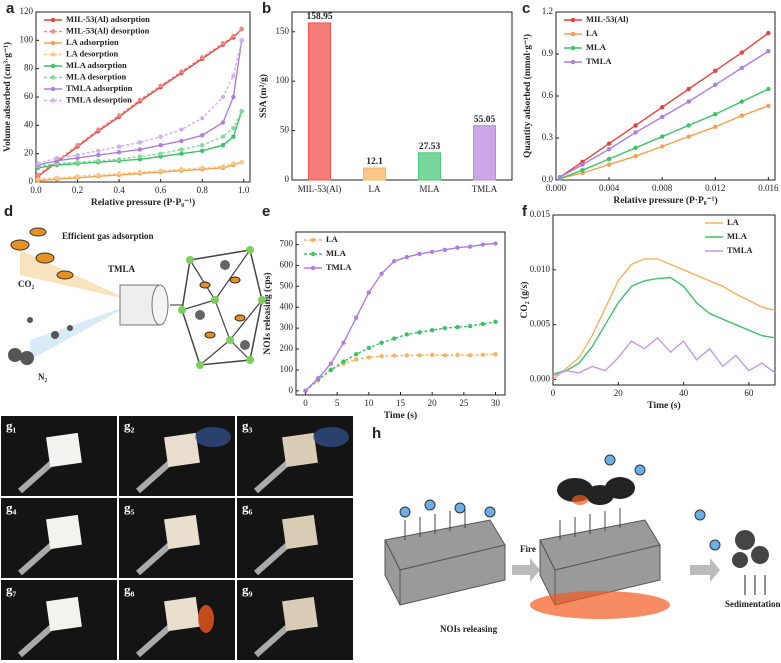 The height and width of the screenshot is (663, 781). Describe the element at coordinates (244, 190) in the screenshot. I see `x-tick-label: 1.0` at that location.